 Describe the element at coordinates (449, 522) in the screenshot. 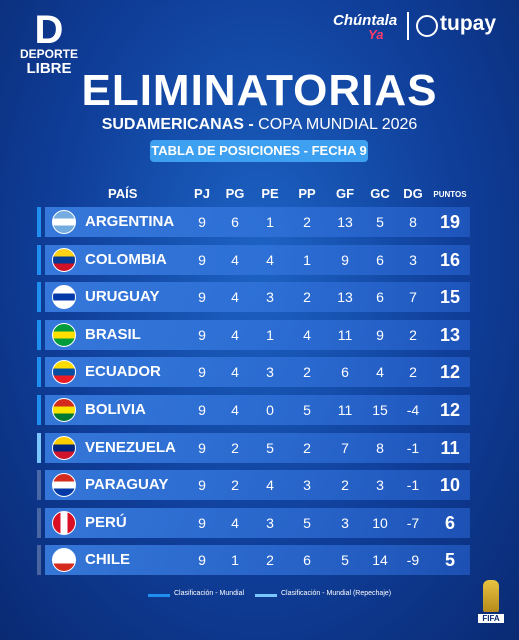

I see `points: 6` at that location.